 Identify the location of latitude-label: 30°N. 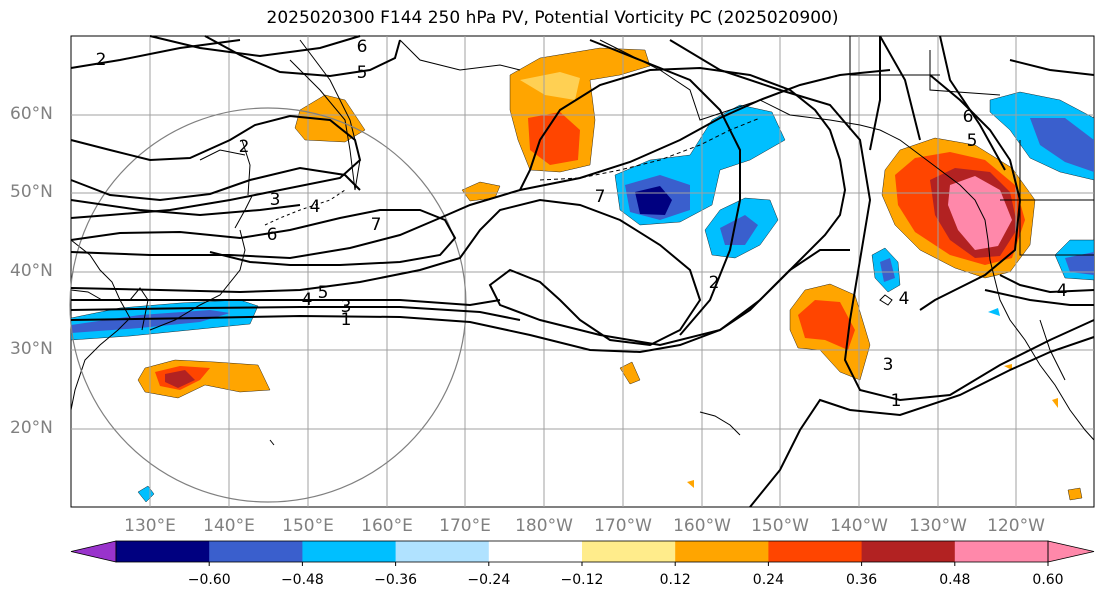
(31, 349).